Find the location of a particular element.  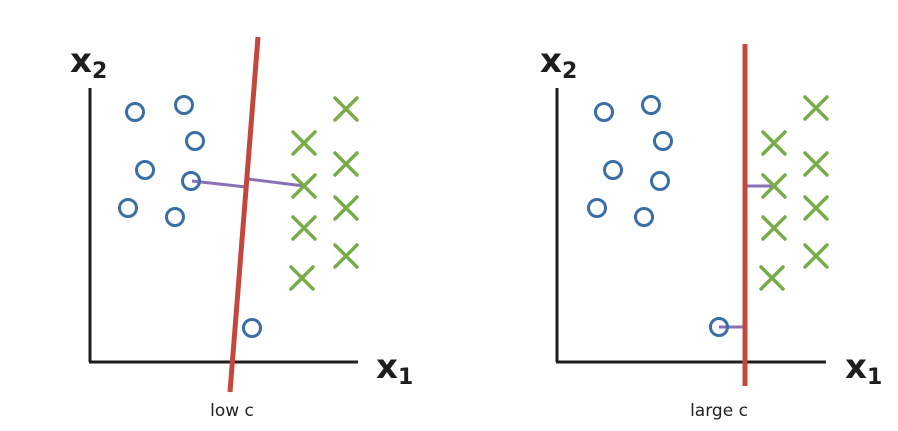

left-y-axis-label: x2 is located at coordinates (88, 62).